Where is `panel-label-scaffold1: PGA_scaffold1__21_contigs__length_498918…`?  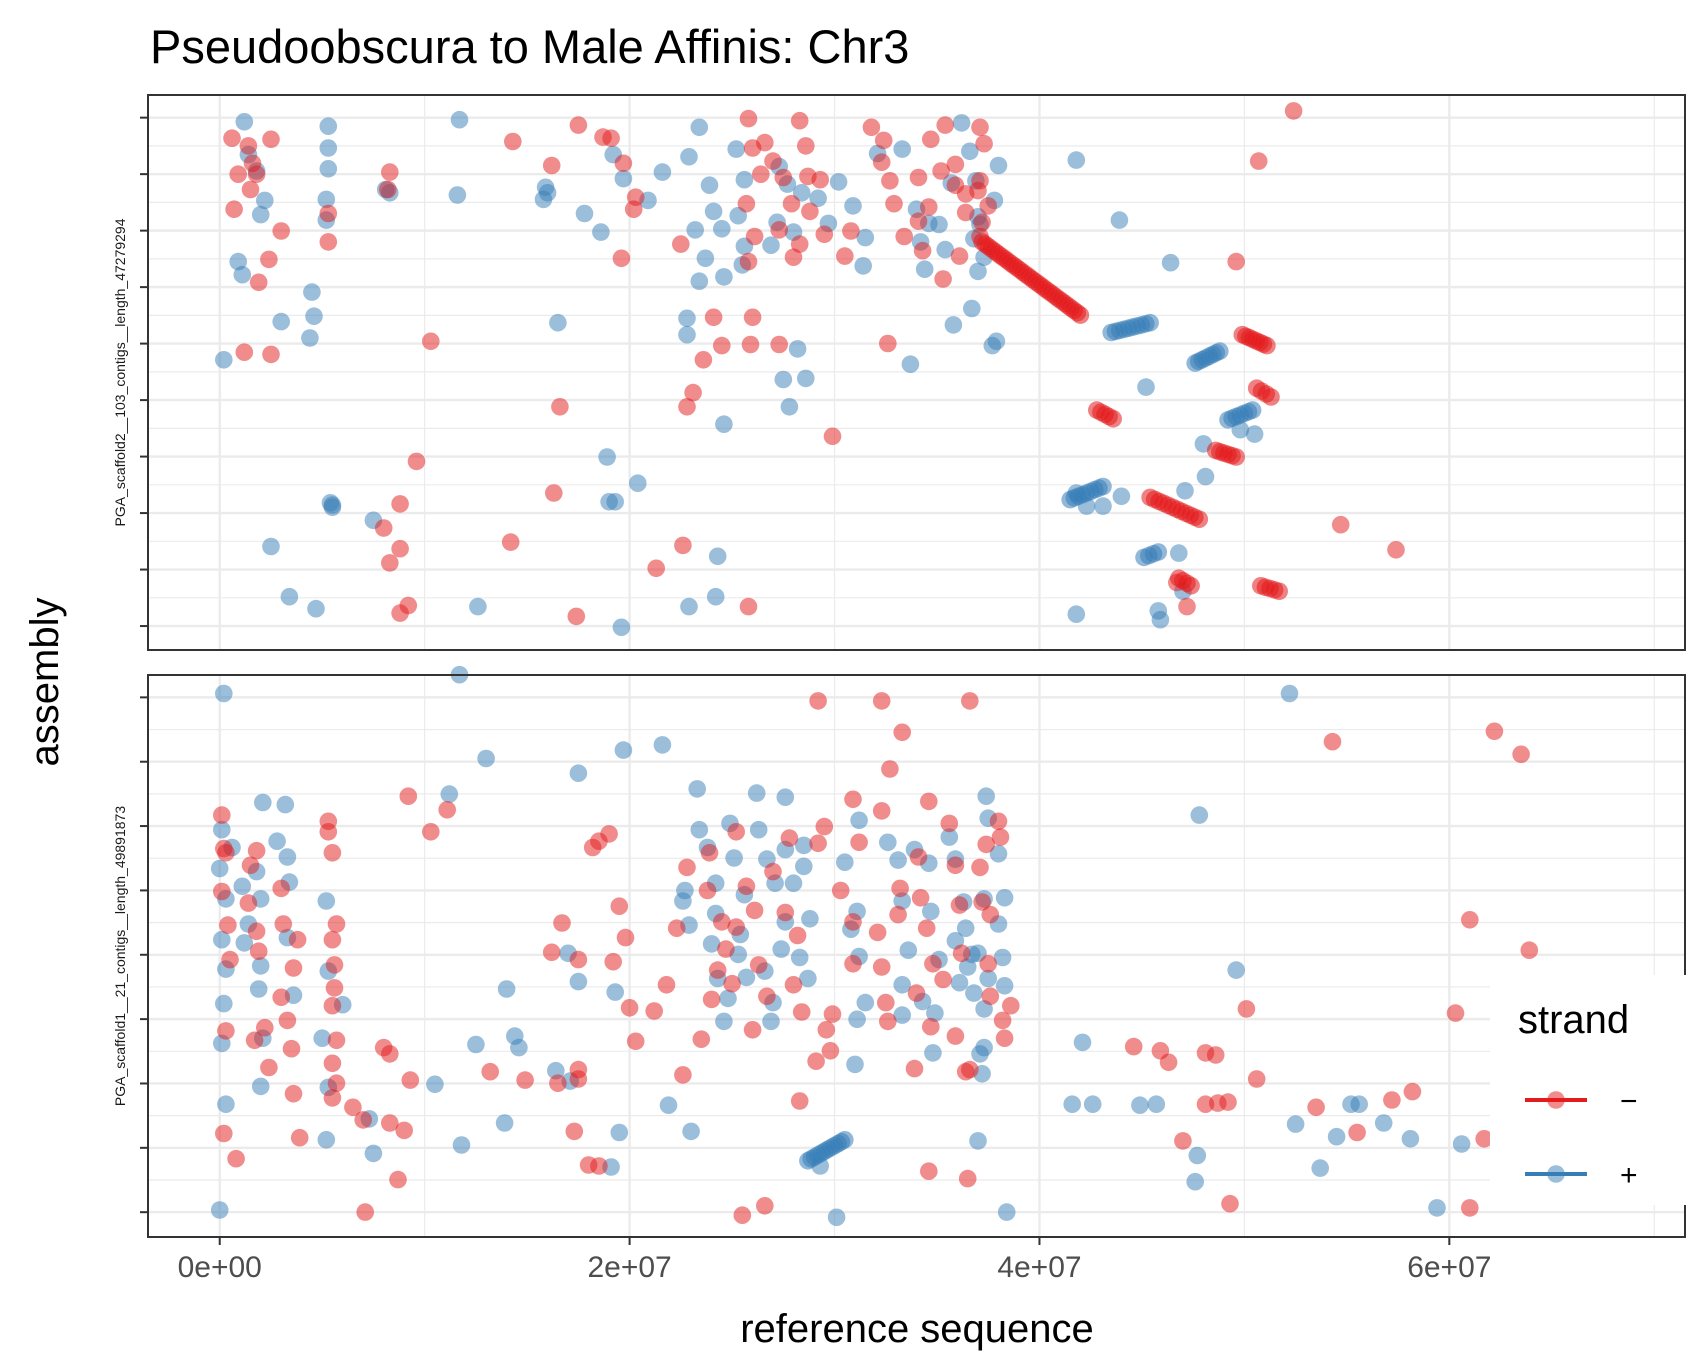
panel-label-scaffold1: PGA_scaffold1__21_contigs__length_498918… is located at coordinates (120, 956).